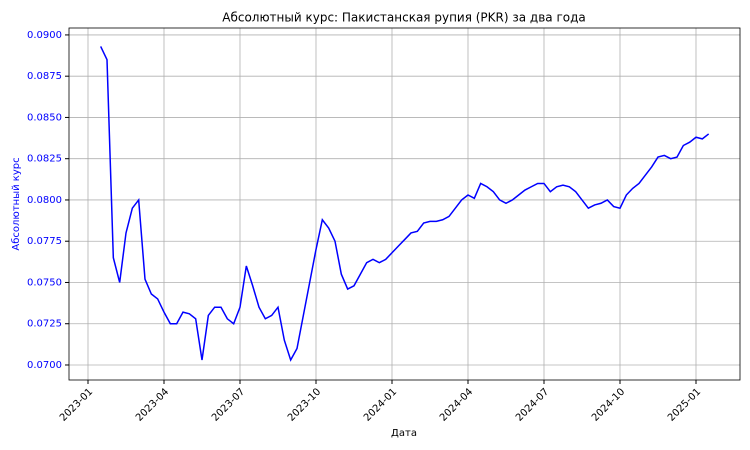 The width and height of the screenshot is (750, 450). Describe the element at coordinates (404, 433) in the screenshot. I see `x-axis-label: Дата` at that location.